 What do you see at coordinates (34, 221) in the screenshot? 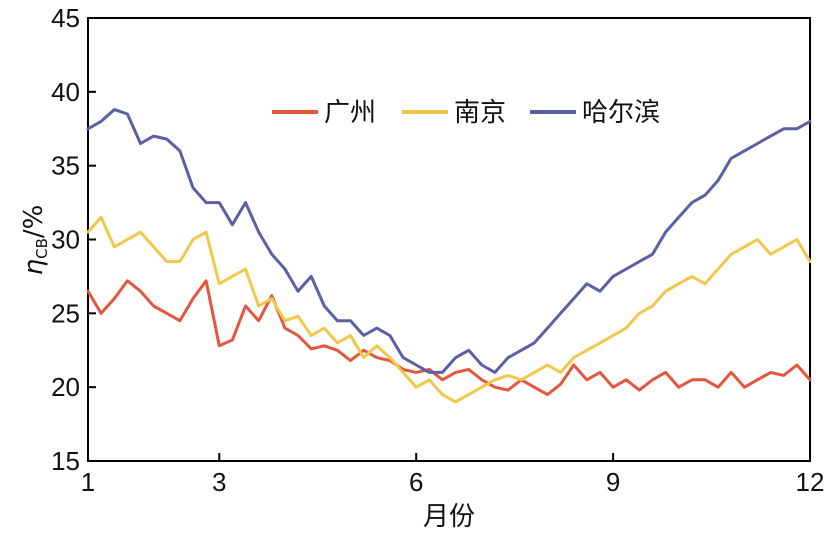
I see `y-axis-title-unit: /%` at bounding box center [34, 221].